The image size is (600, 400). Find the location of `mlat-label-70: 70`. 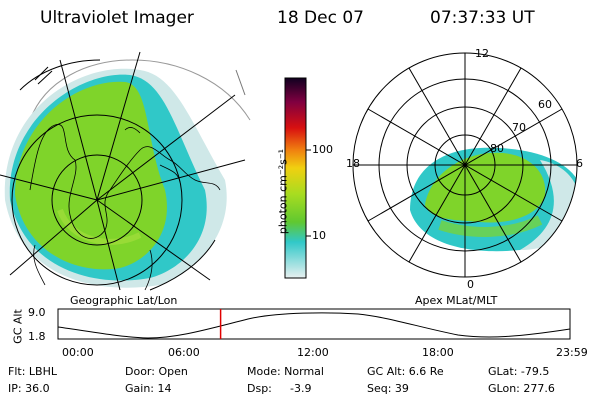

mlat-label-70: 70 is located at coordinates (519, 127).